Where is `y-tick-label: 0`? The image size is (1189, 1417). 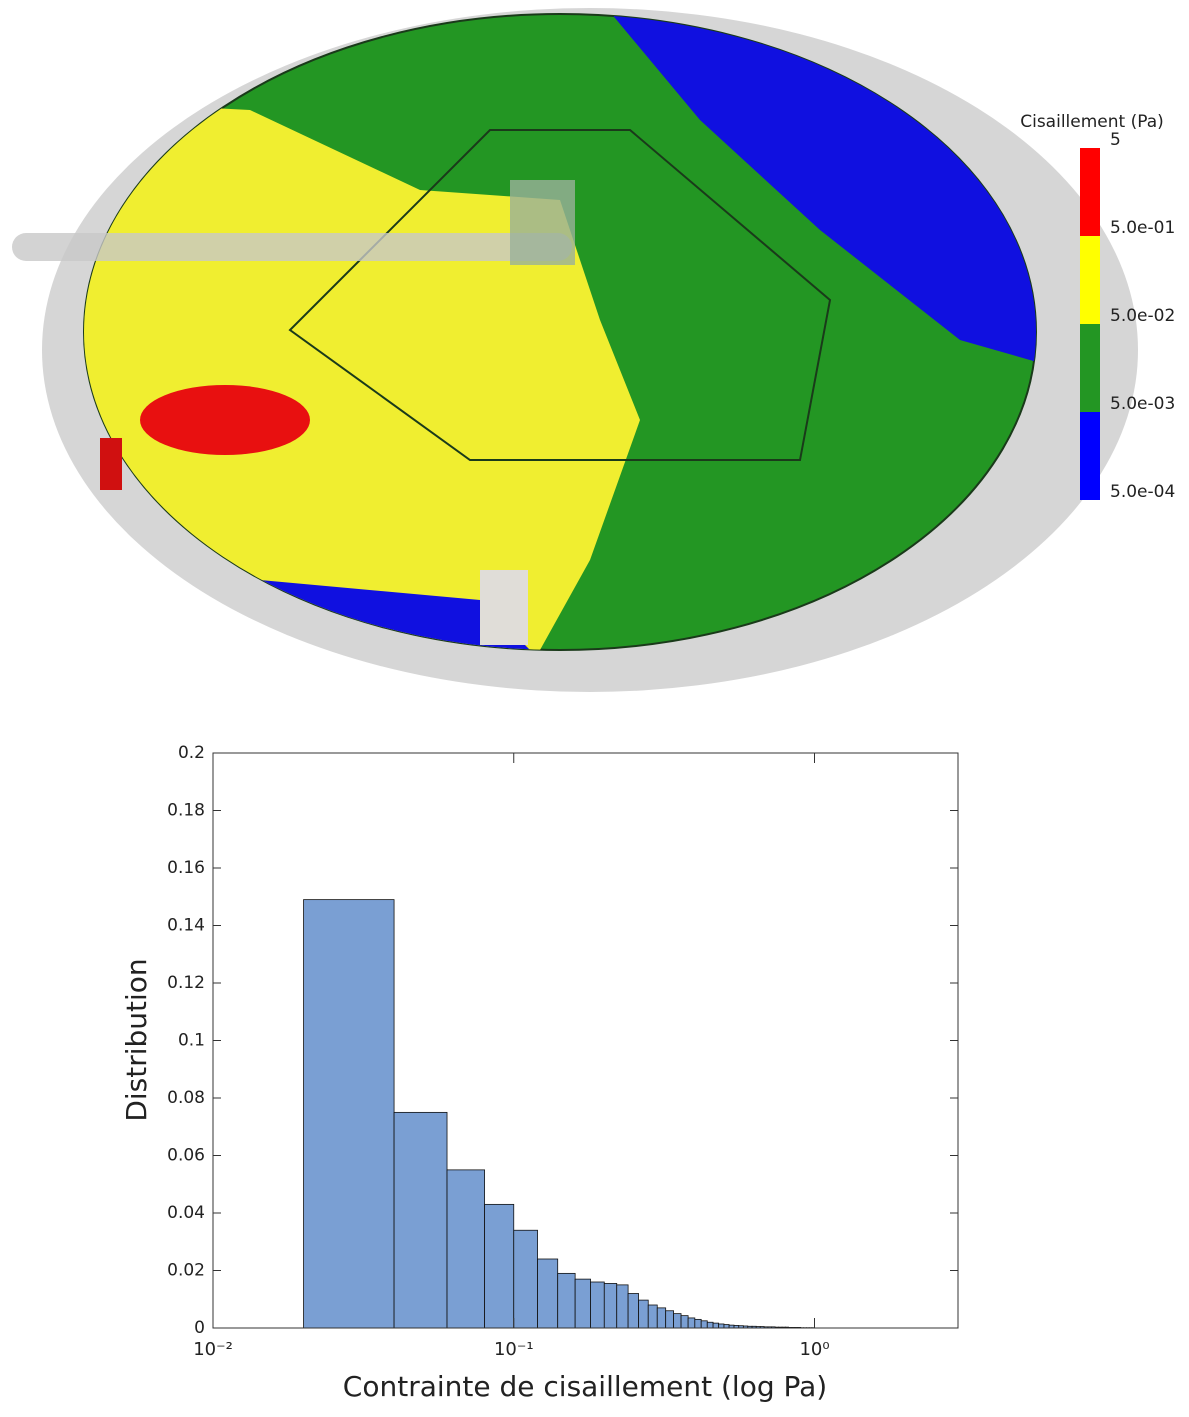 y-tick-label: 0 is located at coordinates (199, 1328).